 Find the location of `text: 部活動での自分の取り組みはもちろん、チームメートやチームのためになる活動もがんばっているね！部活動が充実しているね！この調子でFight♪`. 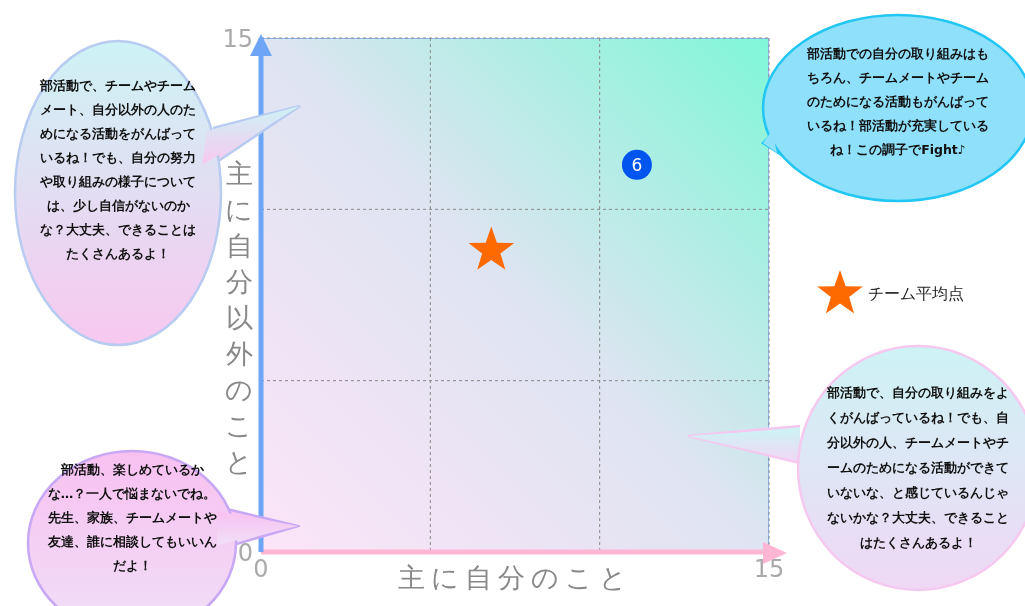

text: 部活動での自分の取り組みはもちろん、チームメートやチームのためになる活動もがんばっているね！部活動が充実しているね！この調子でFight♪ is located at coordinates (898, 102).